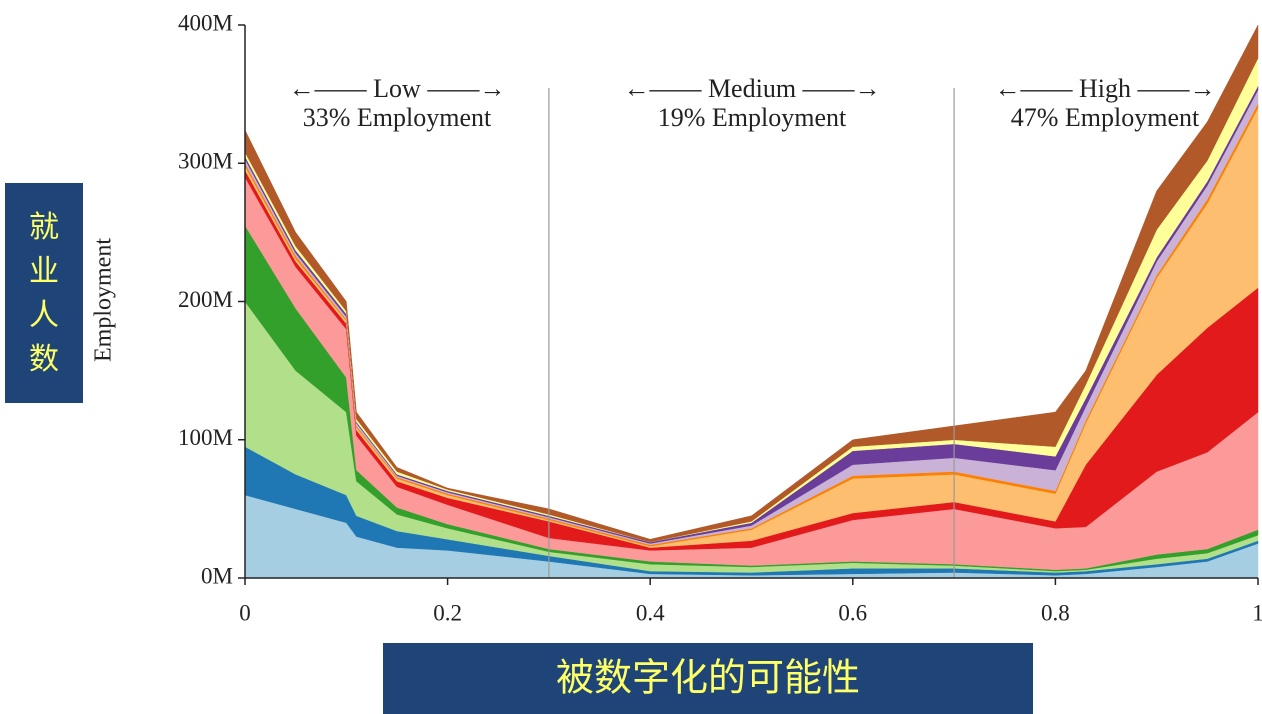  I want to click on overlay-char: 业, so click(44, 271).